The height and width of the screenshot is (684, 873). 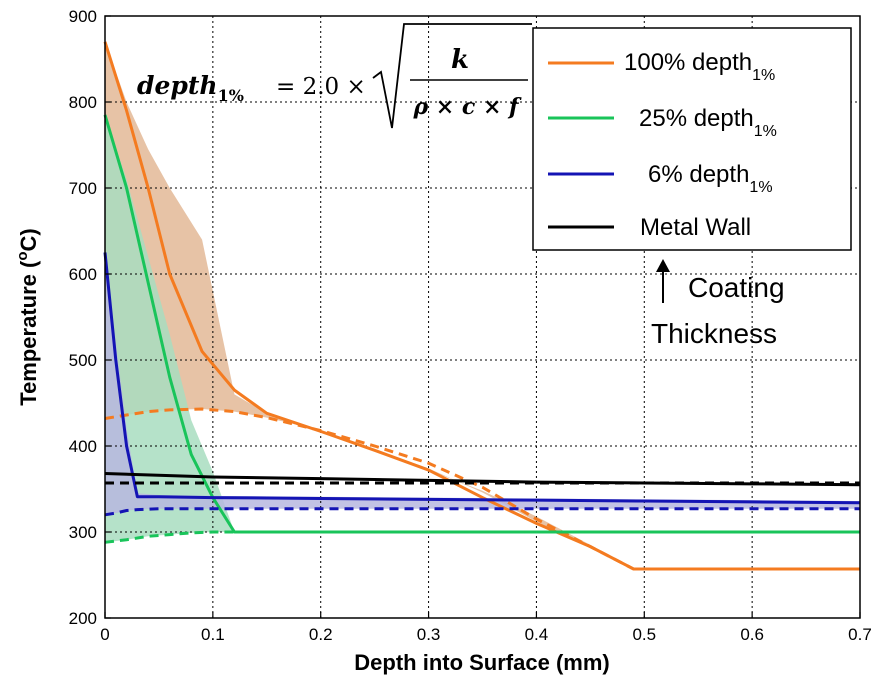 What do you see at coordinates (104, 634) in the screenshot?
I see `x-tick-label-0: 0` at bounding box center [104, 634].